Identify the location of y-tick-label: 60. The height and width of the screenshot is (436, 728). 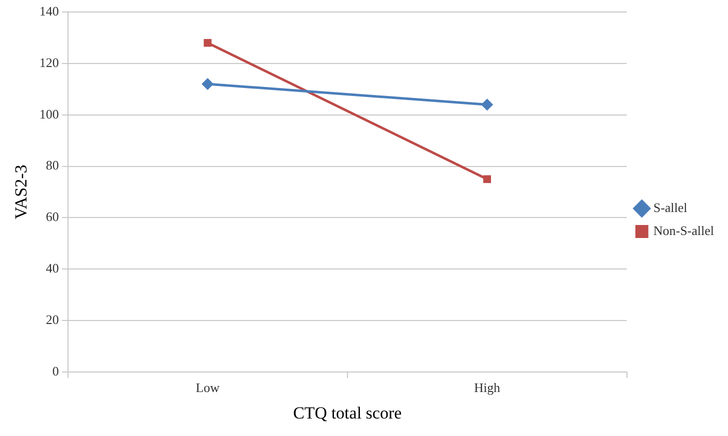
(52, 216).